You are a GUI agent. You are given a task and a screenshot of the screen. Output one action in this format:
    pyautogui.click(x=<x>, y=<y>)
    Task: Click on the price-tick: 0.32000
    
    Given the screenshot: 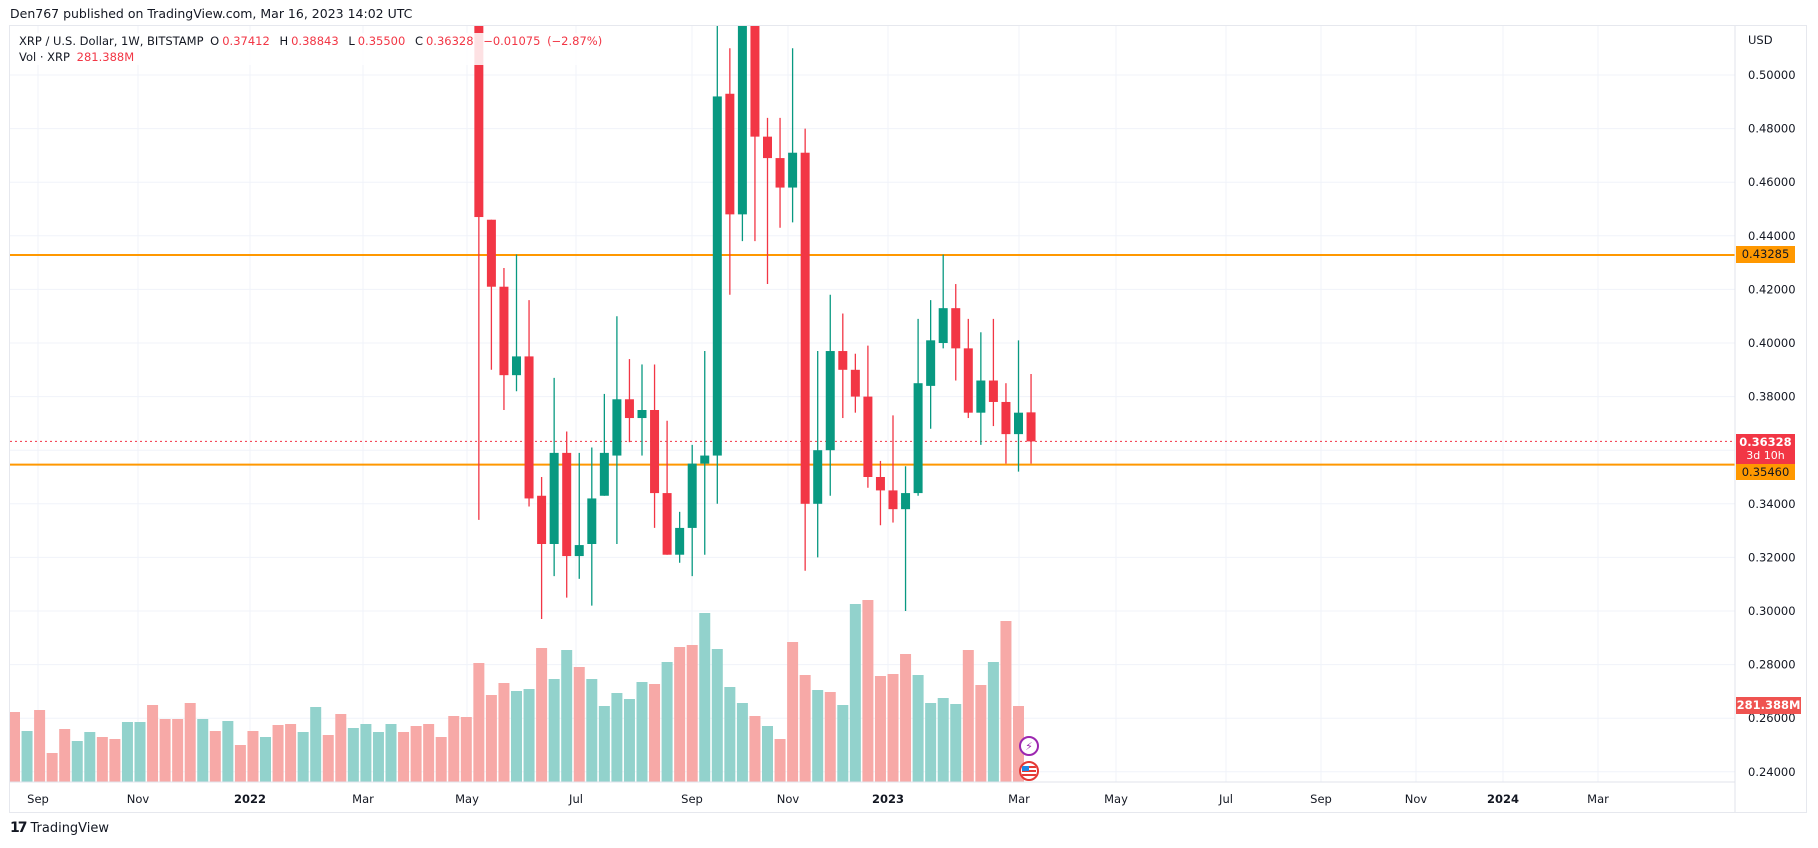 What is the action you would take?
    pyautogui.click(x=1772, y=557)
    